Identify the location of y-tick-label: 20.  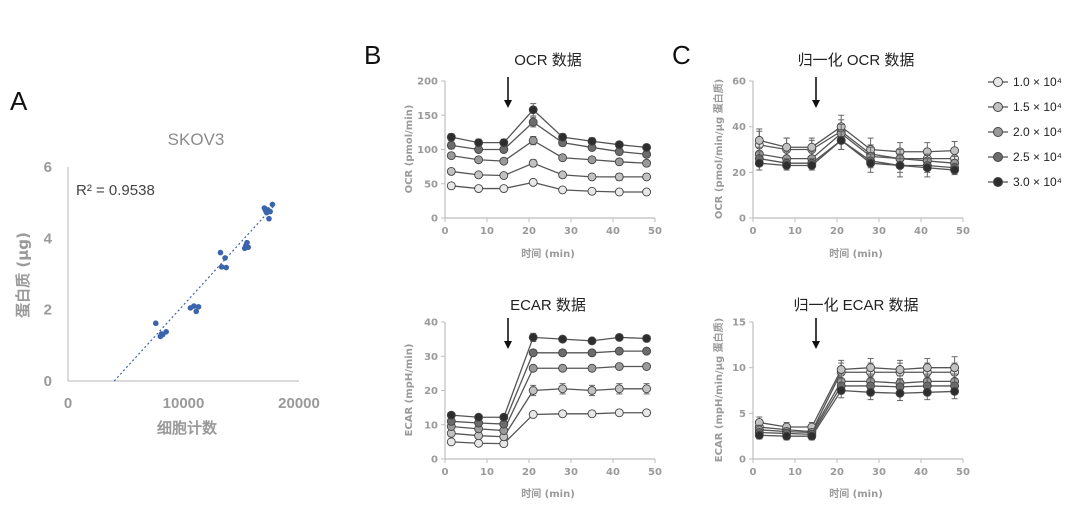
(739, 173).